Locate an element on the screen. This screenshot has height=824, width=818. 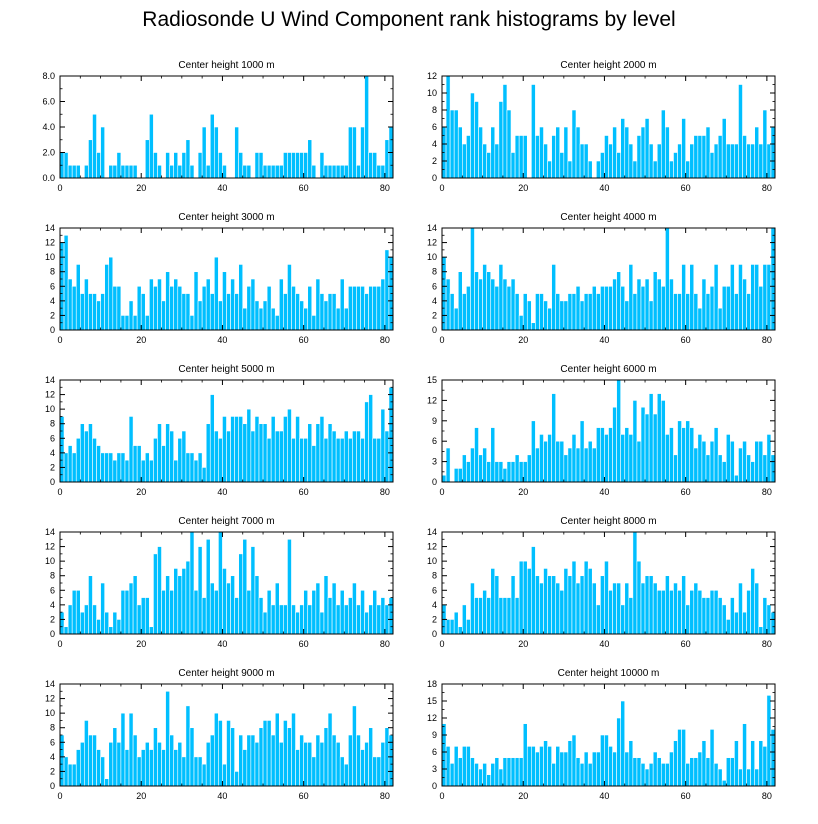
panel-6-xtick-label: 60 is located at coordinates (686, 492).